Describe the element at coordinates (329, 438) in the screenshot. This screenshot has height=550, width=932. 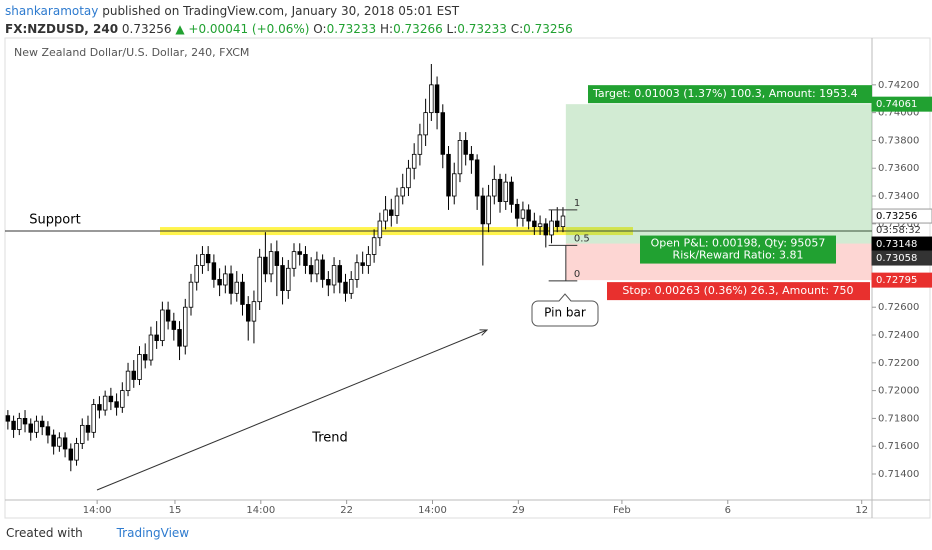
I see `trend-label: Trend` at that location.